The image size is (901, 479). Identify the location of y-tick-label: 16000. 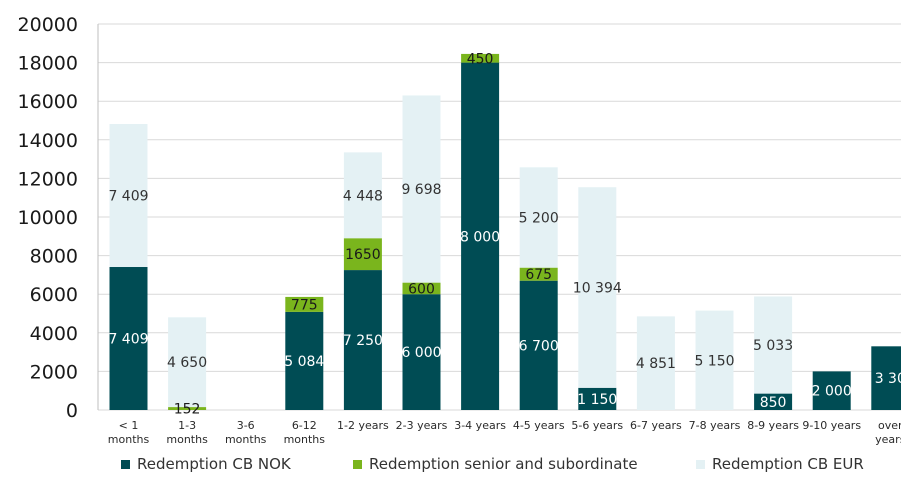
(48, 102).